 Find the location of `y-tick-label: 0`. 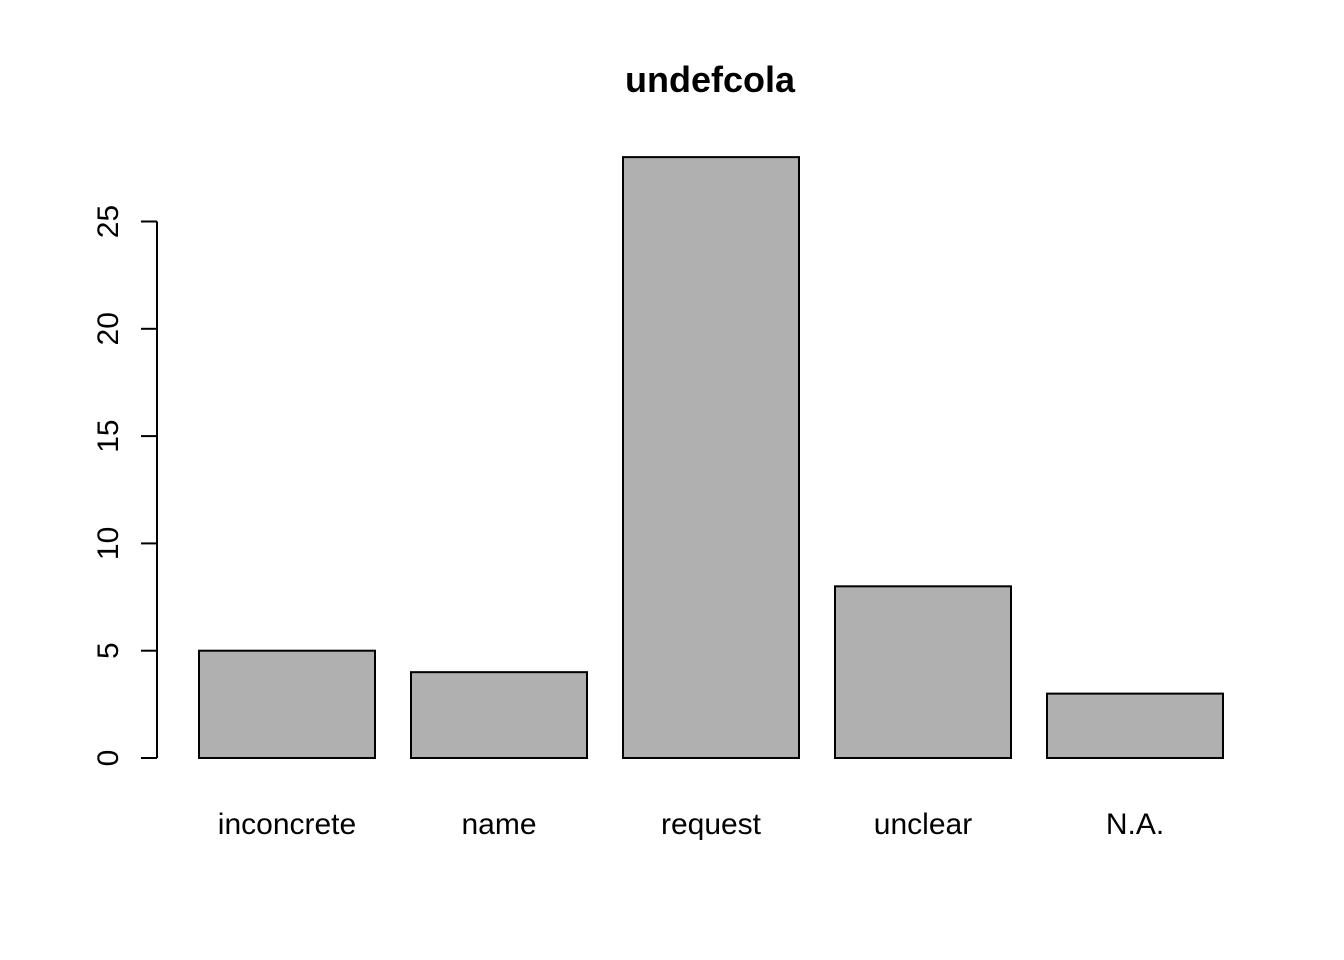

y-tick-label: 0 is located at coordinates (108, 758).